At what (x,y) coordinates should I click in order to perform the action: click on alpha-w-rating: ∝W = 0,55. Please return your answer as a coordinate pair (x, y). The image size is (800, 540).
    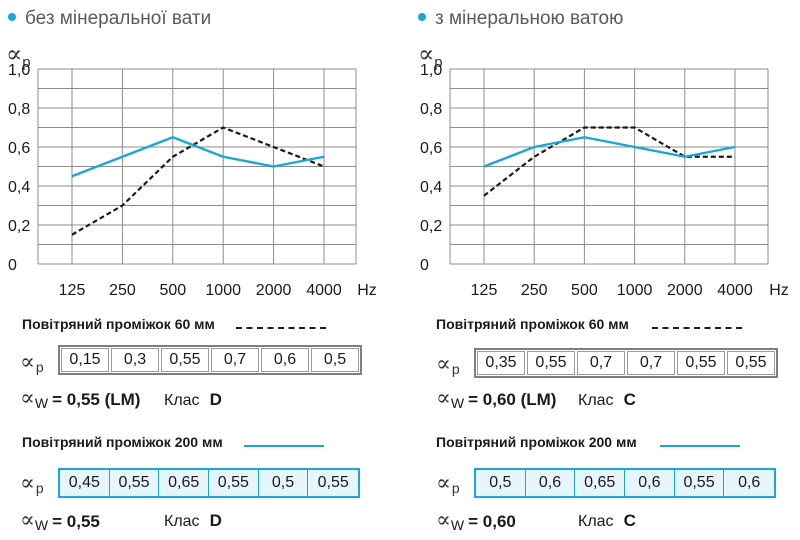
    Looking at the image, I should click on (60, 520).